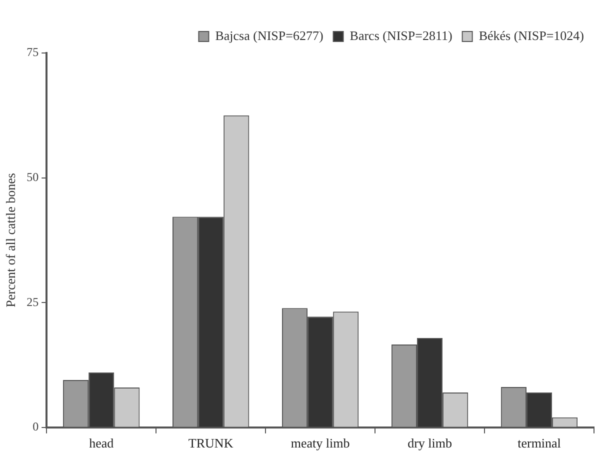 Image resolution: width=614 pixels, height=455 pixels. Describe the element at coordinates (32, 177) in the screenshot. I see `y-tick-label: 50` at that location.